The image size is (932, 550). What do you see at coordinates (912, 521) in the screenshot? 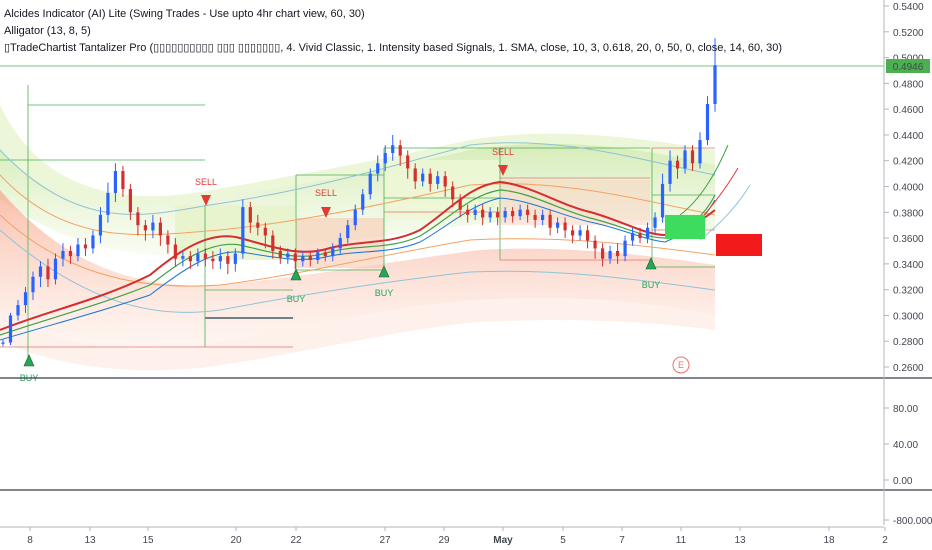
I see `vol-tick: -800.000` at bounding box center [912, 521].